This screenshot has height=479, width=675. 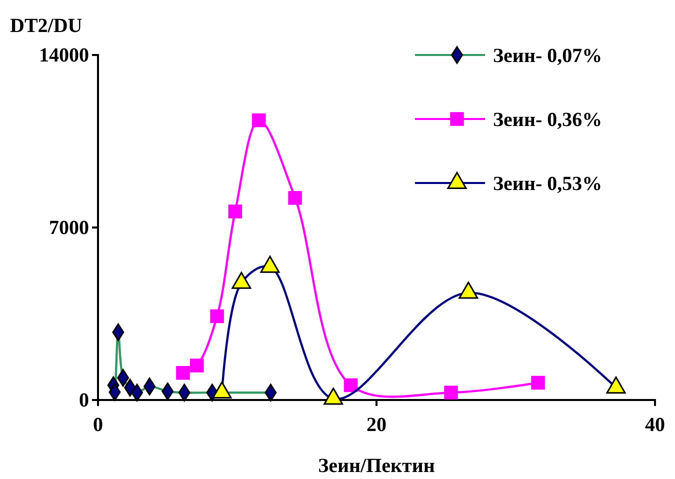 I want to click on legend-label: Зеин- 0,36%, so click(x=547, y=120).